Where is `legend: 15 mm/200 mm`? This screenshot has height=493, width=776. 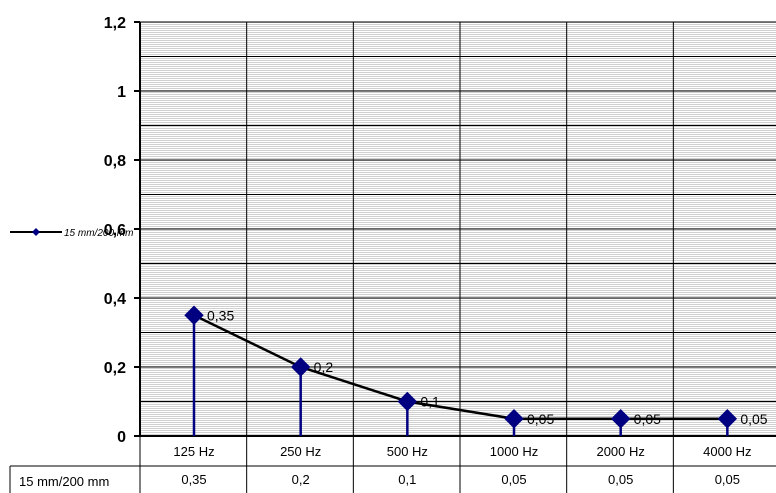
legend: 15 mm/200 mm is located at coordinates (71, 233).